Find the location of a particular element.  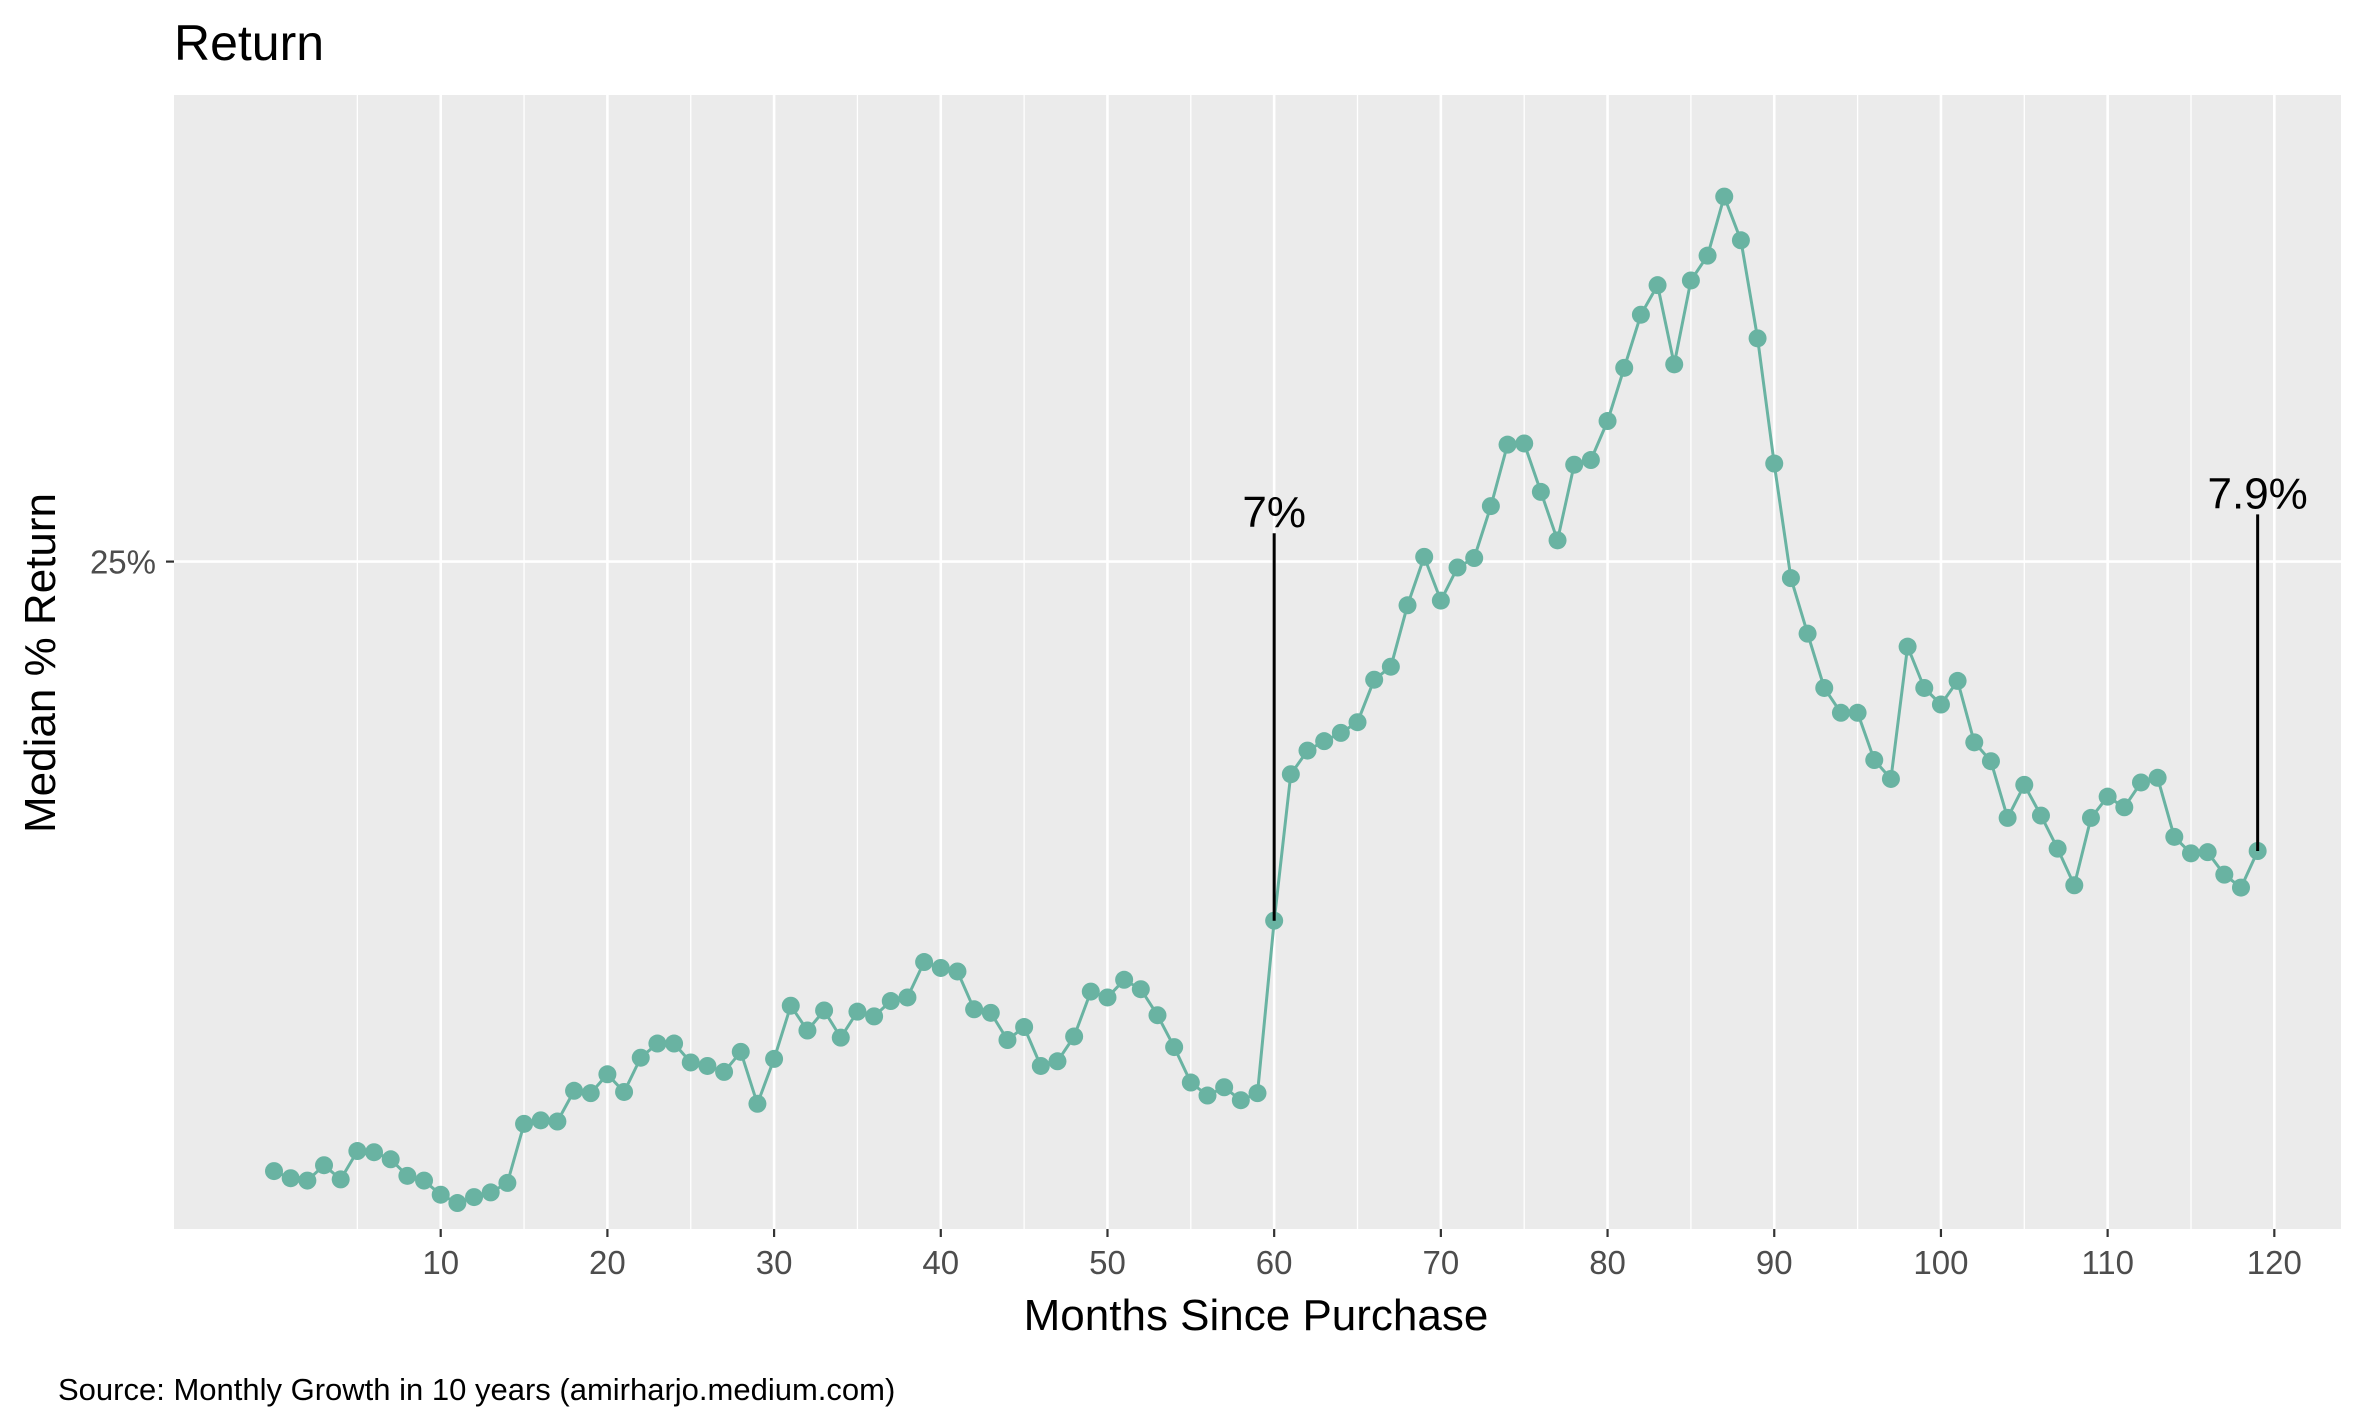

chart-title: Return is located at coordinates (249, 43).